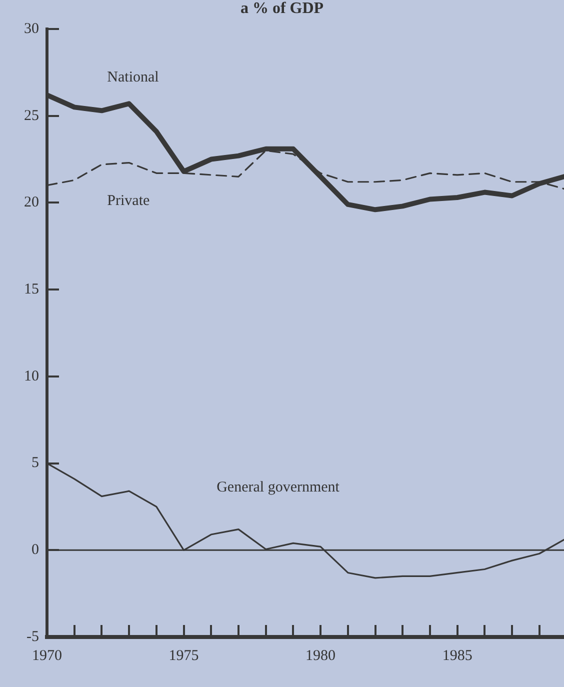  I want to click on y-tick-label: 15, so click(31, 290).